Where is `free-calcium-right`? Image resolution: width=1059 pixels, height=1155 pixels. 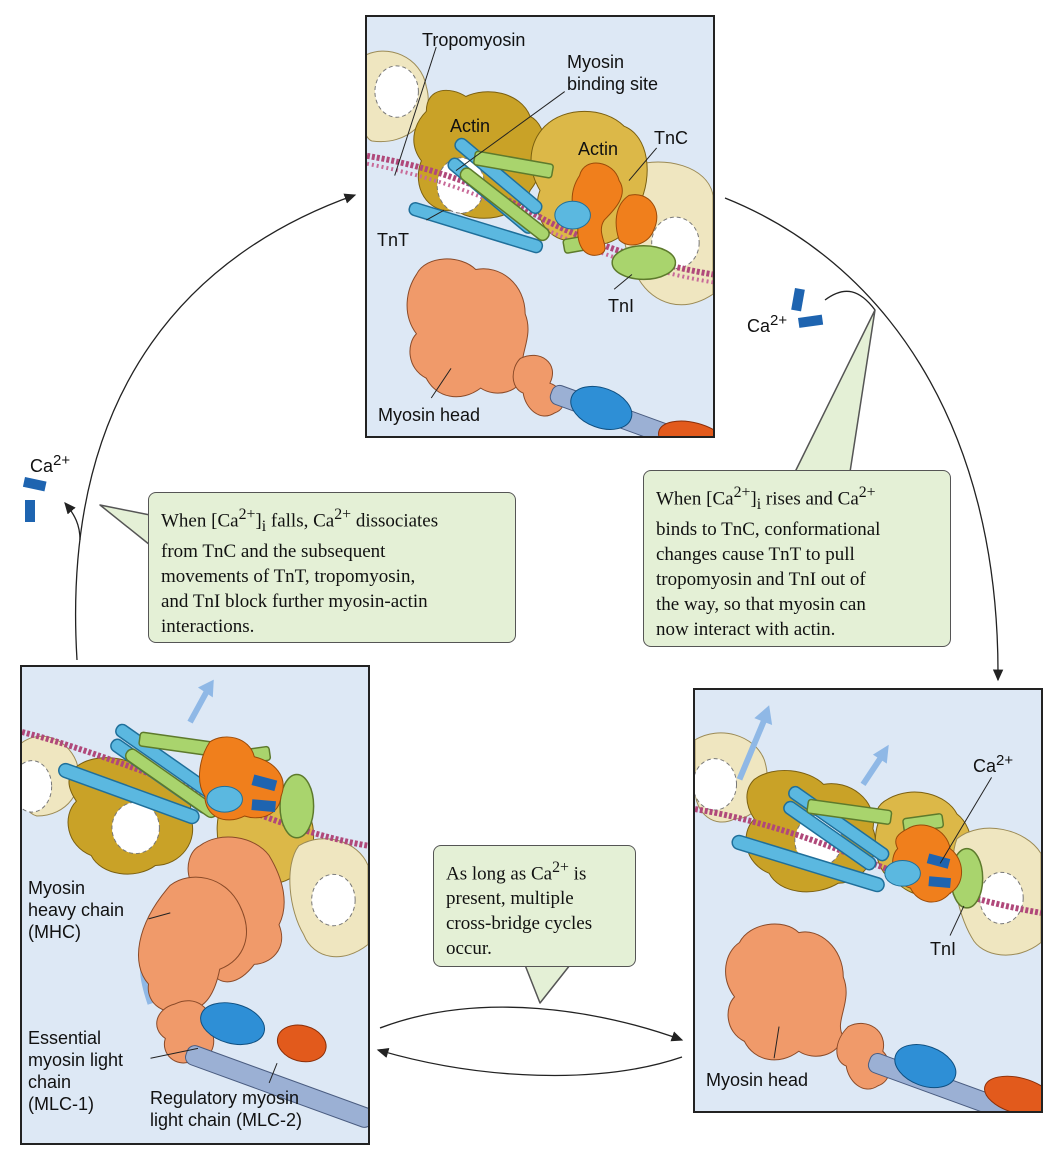
free-calcium-right is located at coordinates (807, 307).